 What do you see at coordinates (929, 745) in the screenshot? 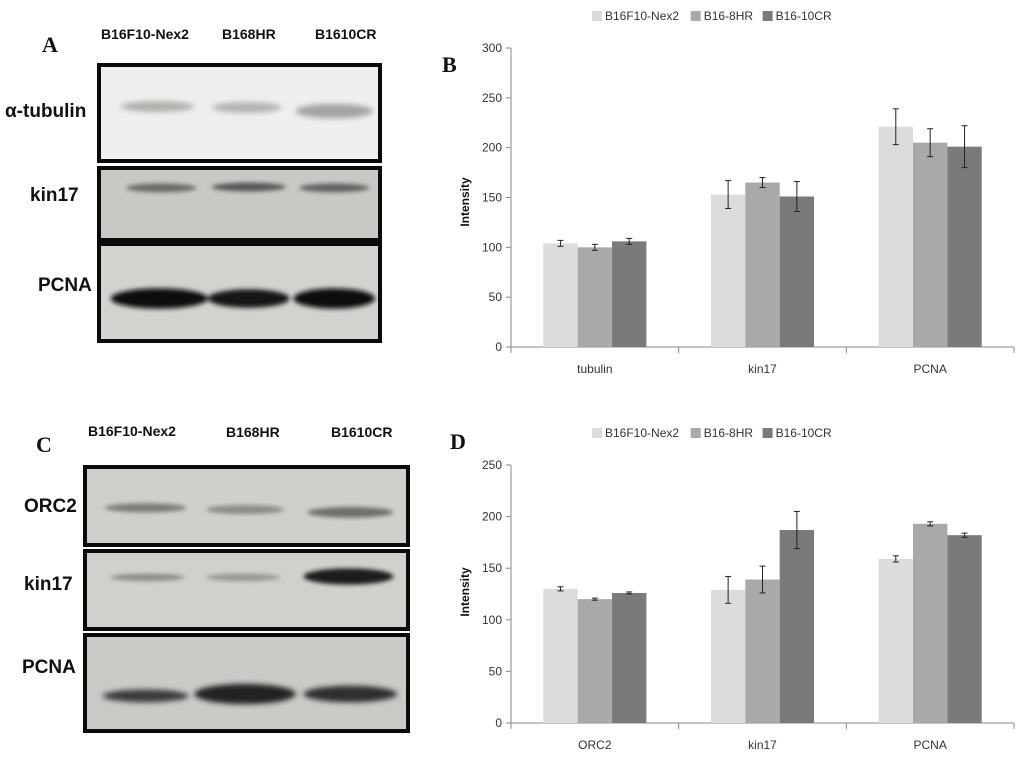
I see `chart-d-x-tick-label: PCNA` at bounding box center [929, 745].